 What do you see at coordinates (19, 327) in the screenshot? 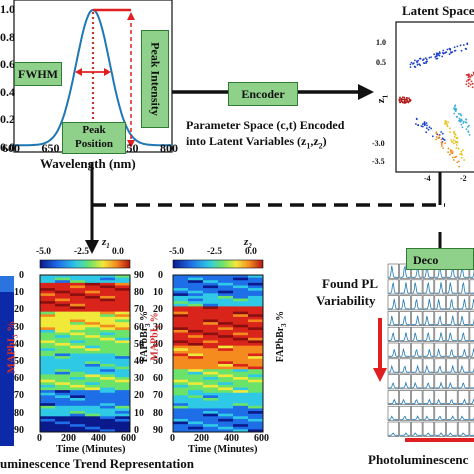
I see `heatmap1-ytick: 30` at bounding box center [19, 327].